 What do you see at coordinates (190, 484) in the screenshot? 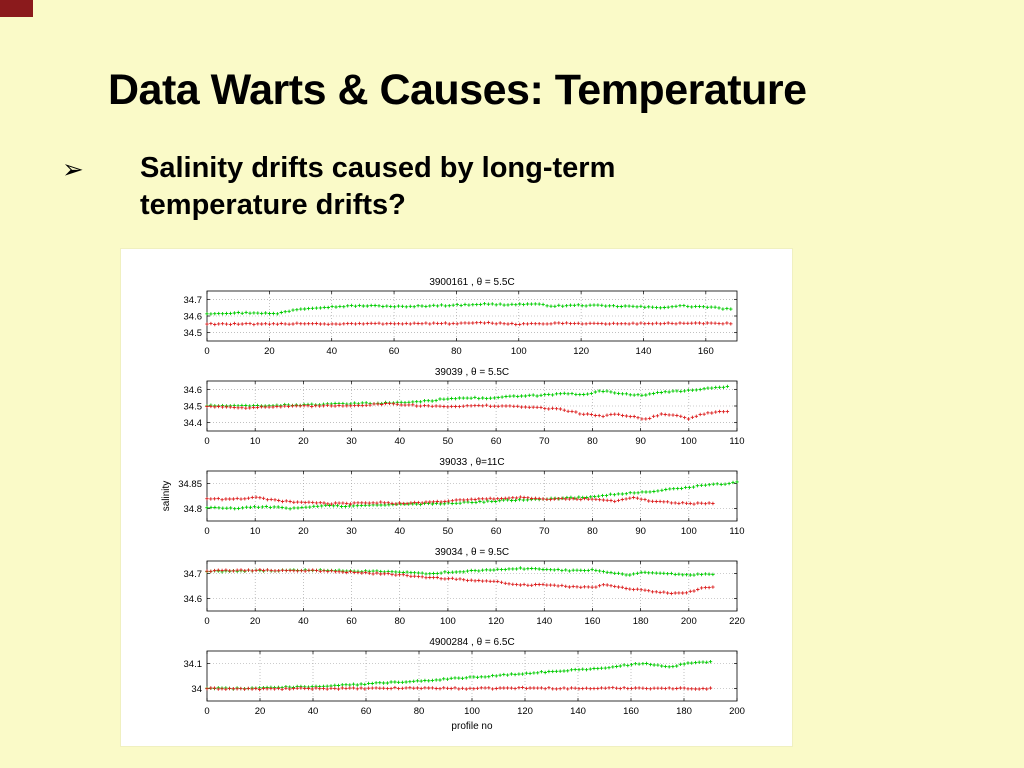
I see `svg-text: 34.85` at bounding box center [190, 484].